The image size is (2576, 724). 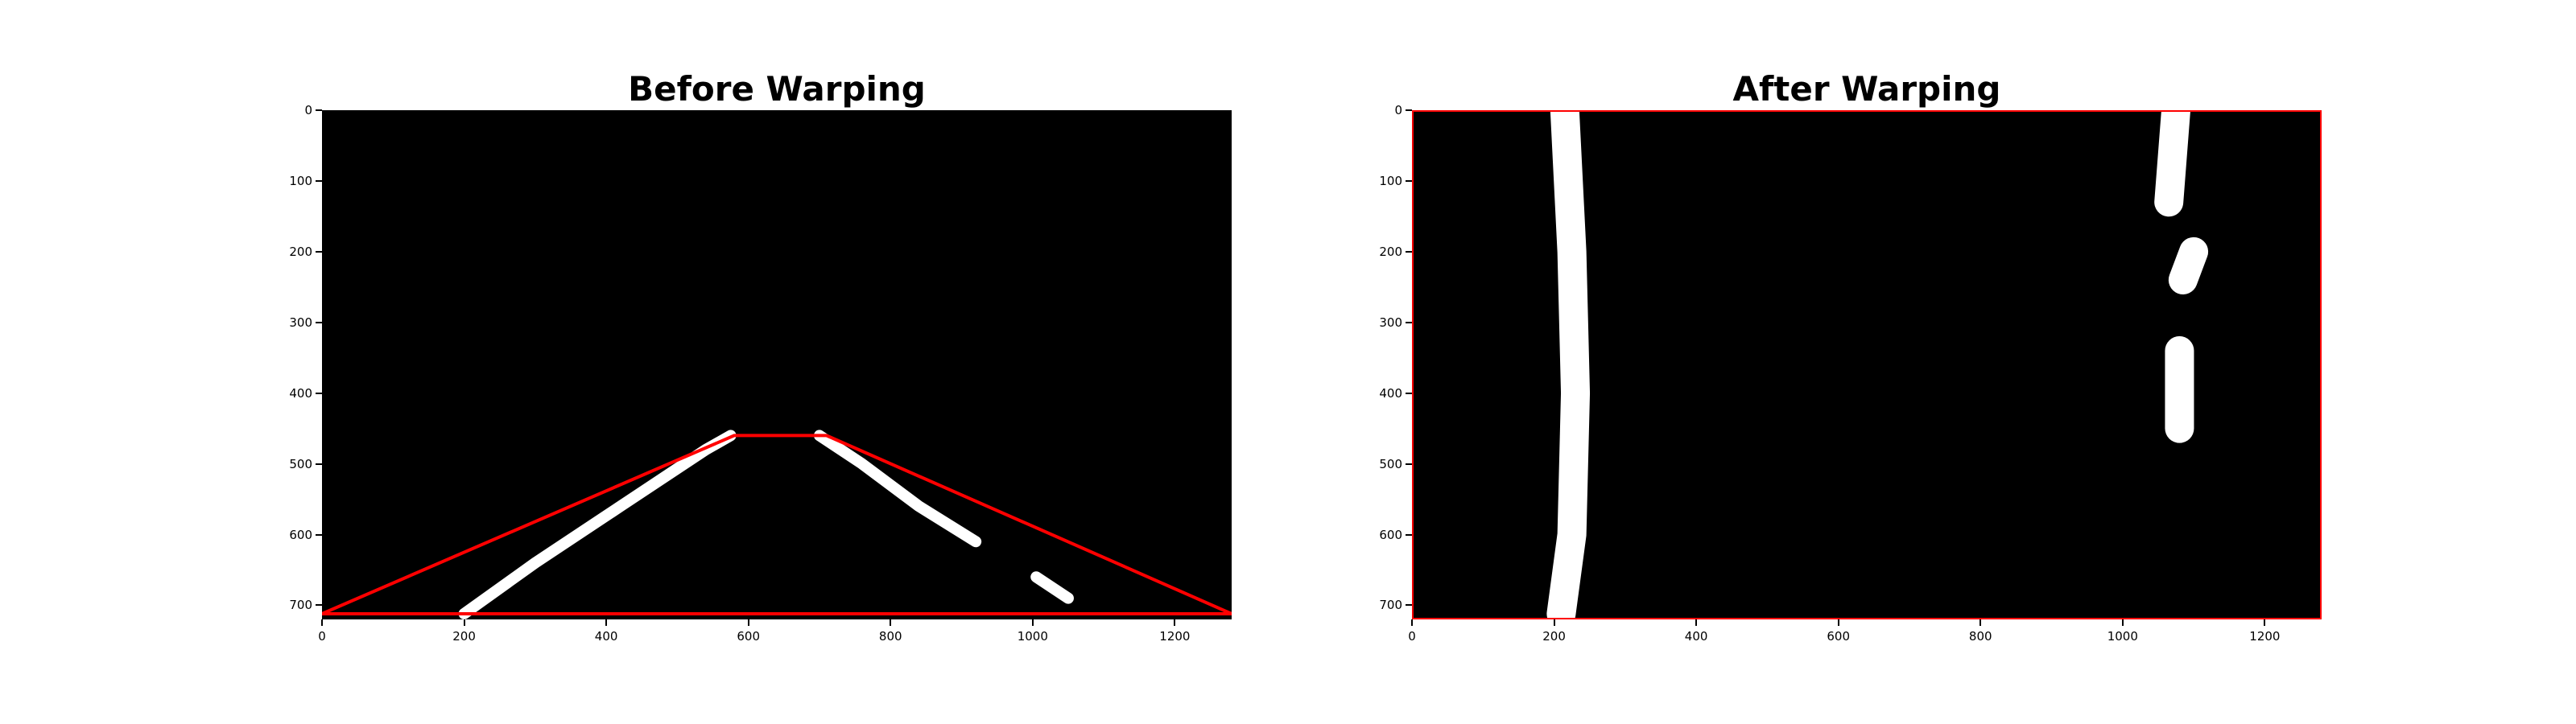 What do you see at coordinates (1390, 322) in the screenshot?
I see `y-tick-label-after: 300` at bounding box center [1390, 322].